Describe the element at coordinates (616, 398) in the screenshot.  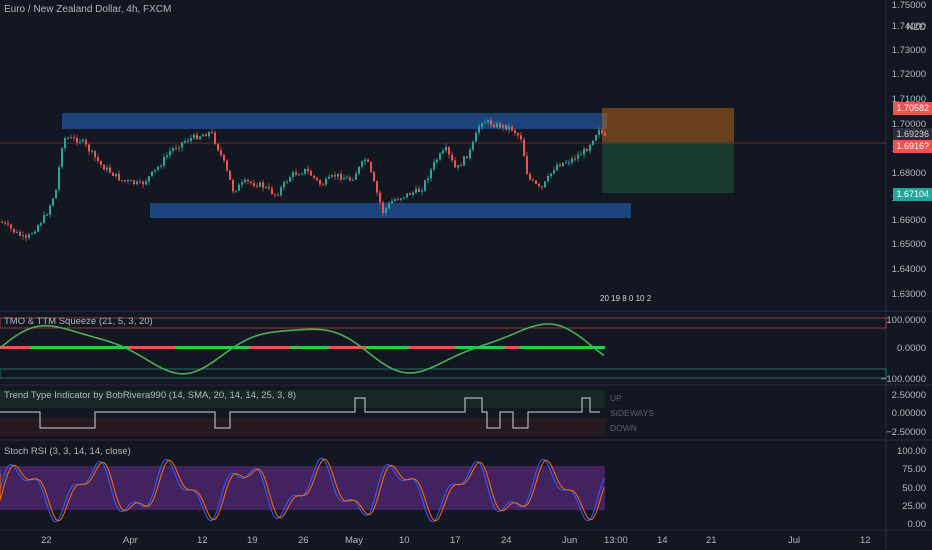
I see `trend-label-up: UP` at that location.